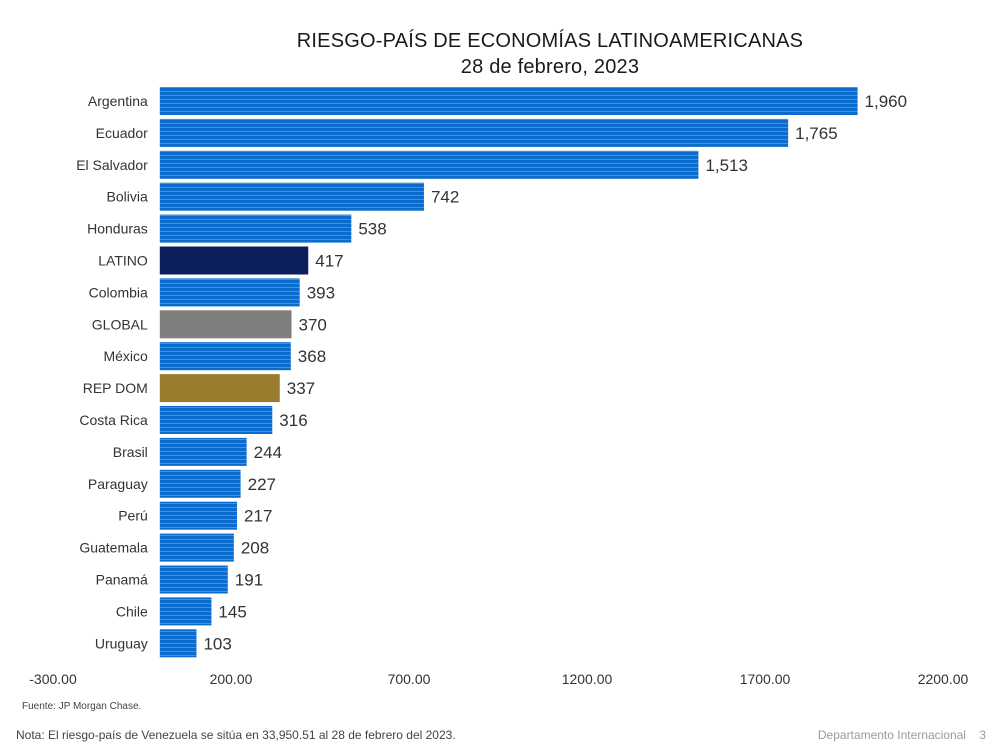 The width and height of the screenshot is (1000, 755). What do you see at coordinates (178, 643) in the screenshot?
I see `bar-uruguay` at bounding box center [178, 643].